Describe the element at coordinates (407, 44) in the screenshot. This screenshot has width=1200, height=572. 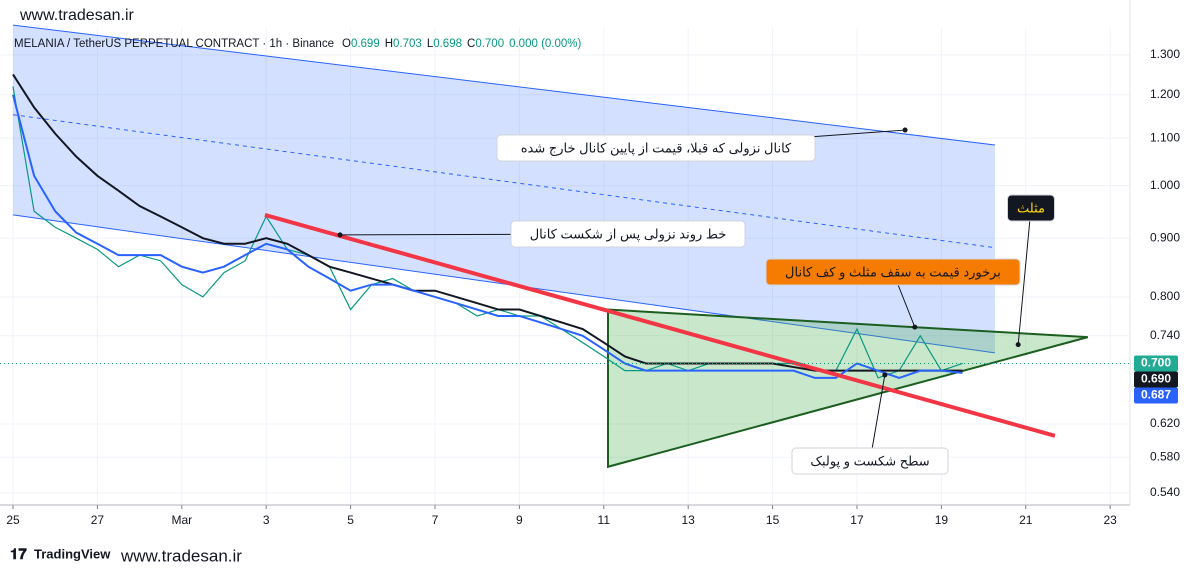
I see `ohlc-value: 0.703` at that location.